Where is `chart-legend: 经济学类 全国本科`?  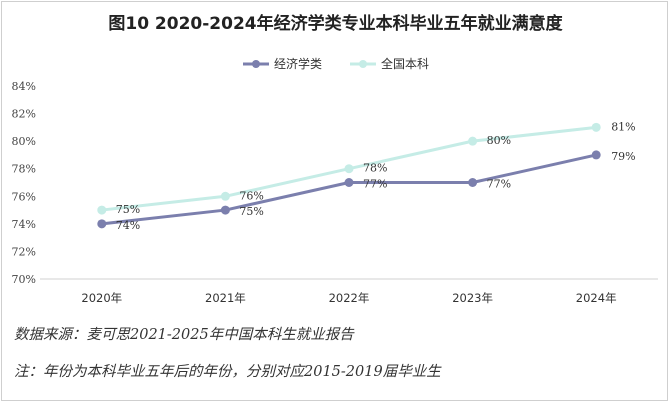
chart-legend: 经济学类 全国本科 is located at coordinates (336, 63).